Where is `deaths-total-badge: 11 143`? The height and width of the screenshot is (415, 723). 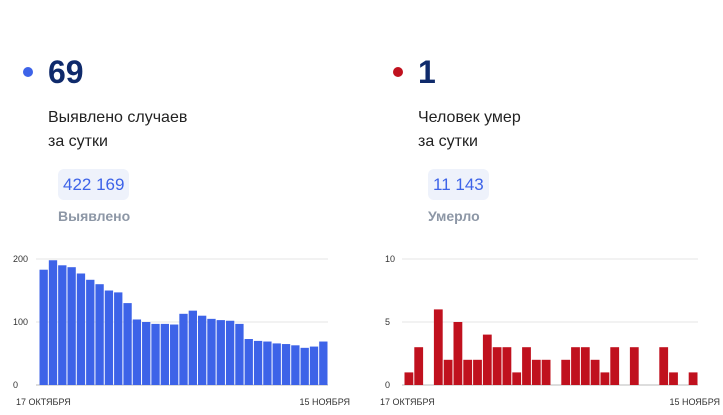 deaths-total-badge: 11 143 is located at coordinates (458, 184).